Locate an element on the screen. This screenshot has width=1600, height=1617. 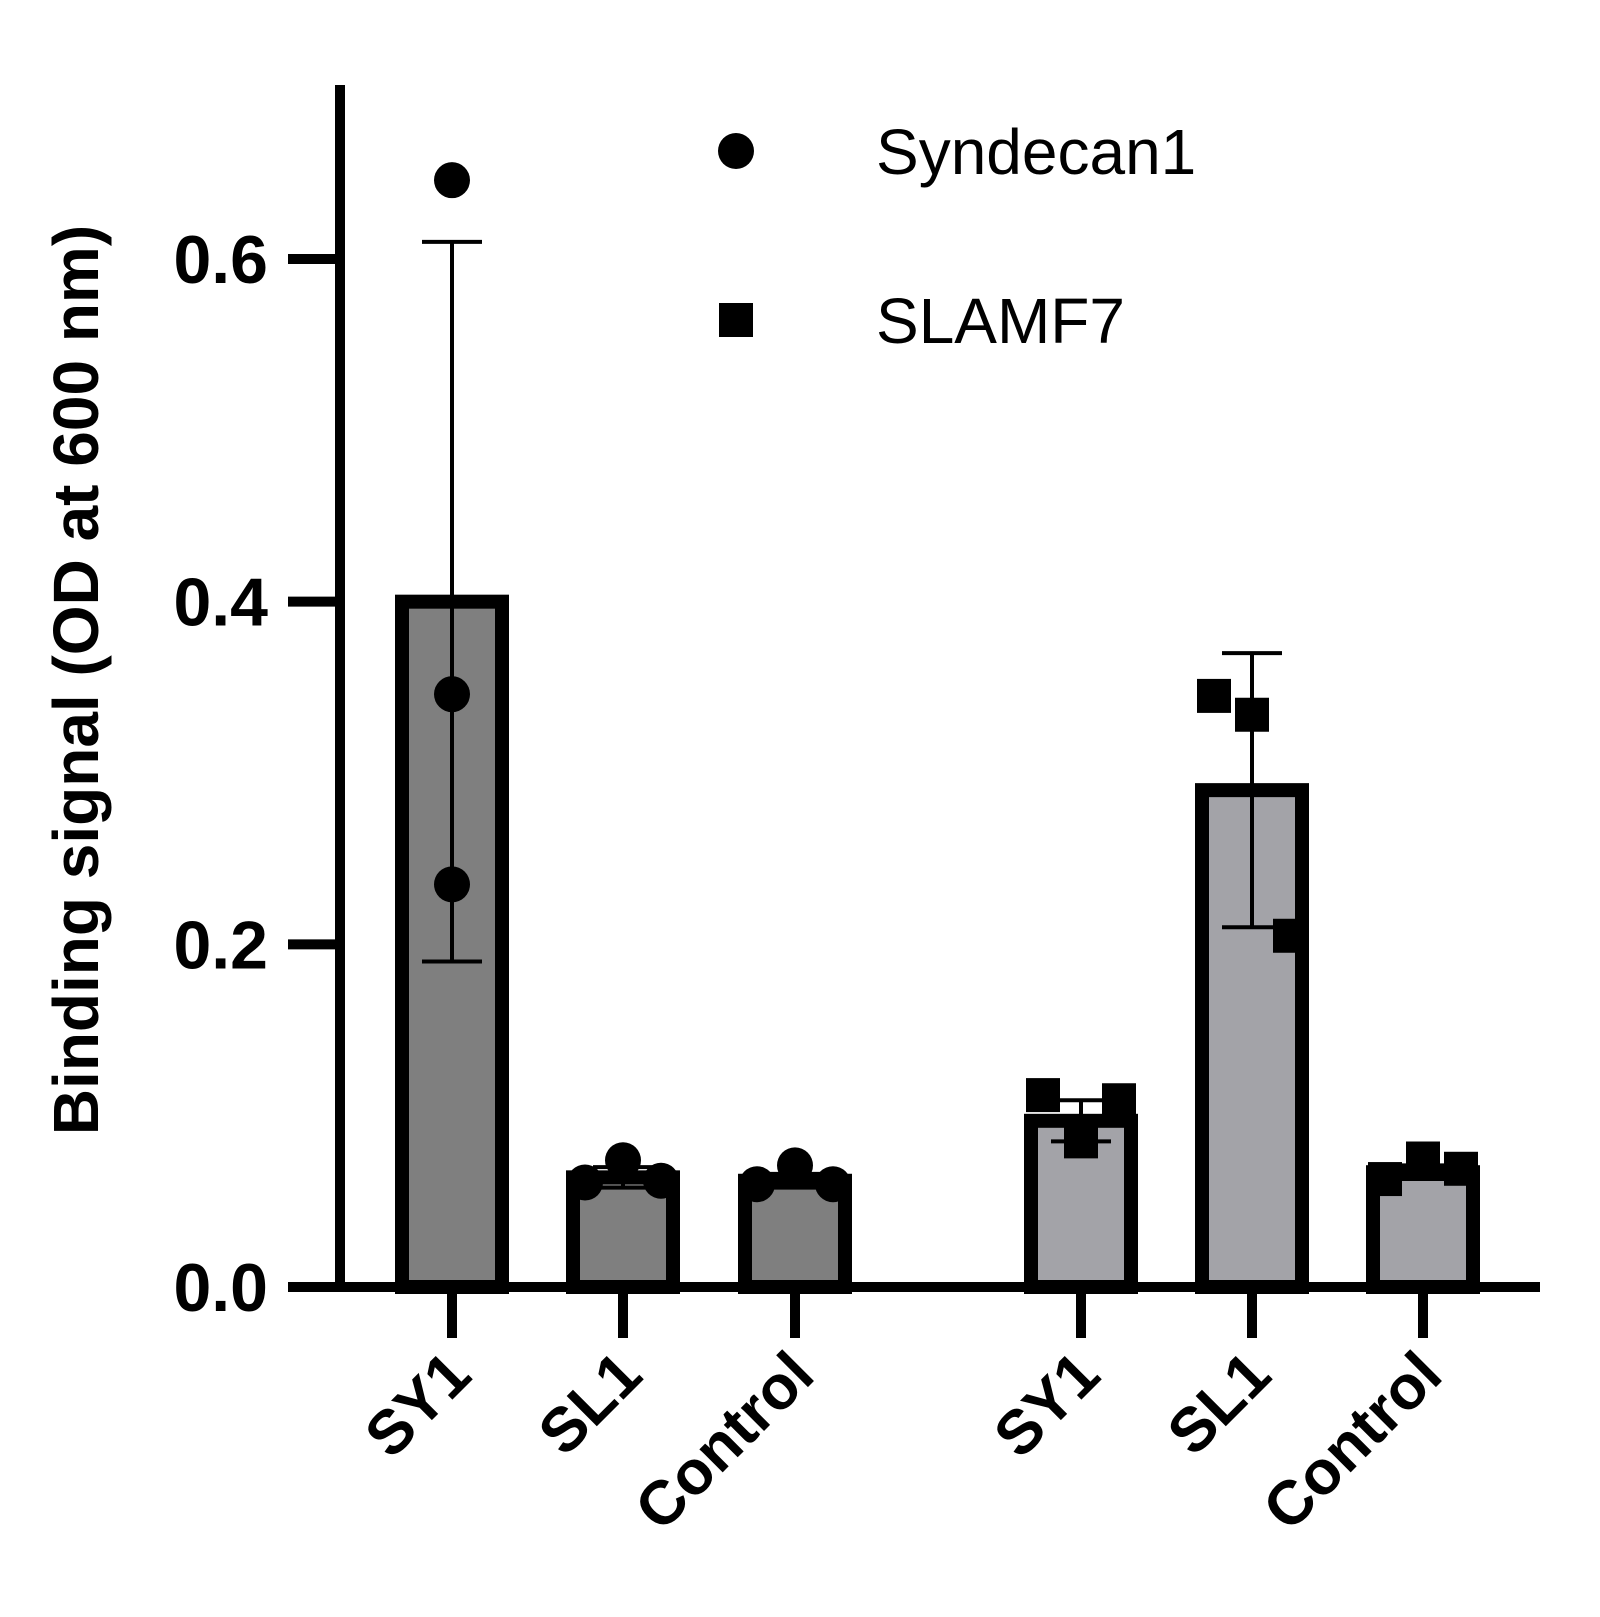
legend: Syndecan1 SLAMF7 is located at coordinates (957, 236).